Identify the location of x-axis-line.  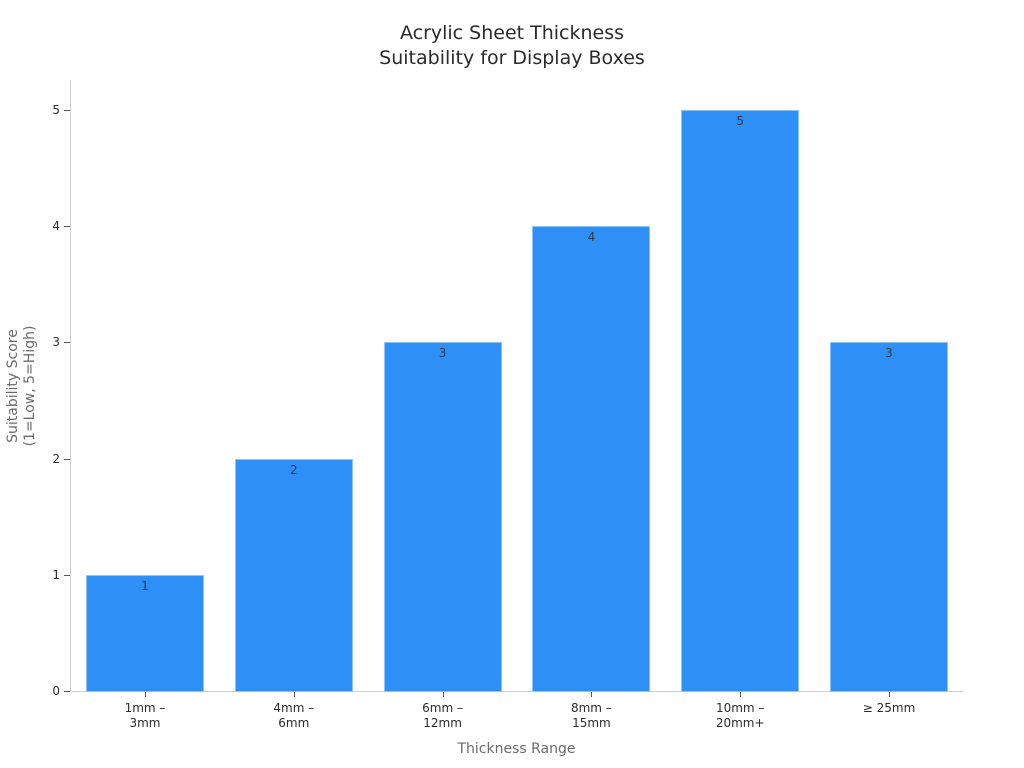
(516, 691).